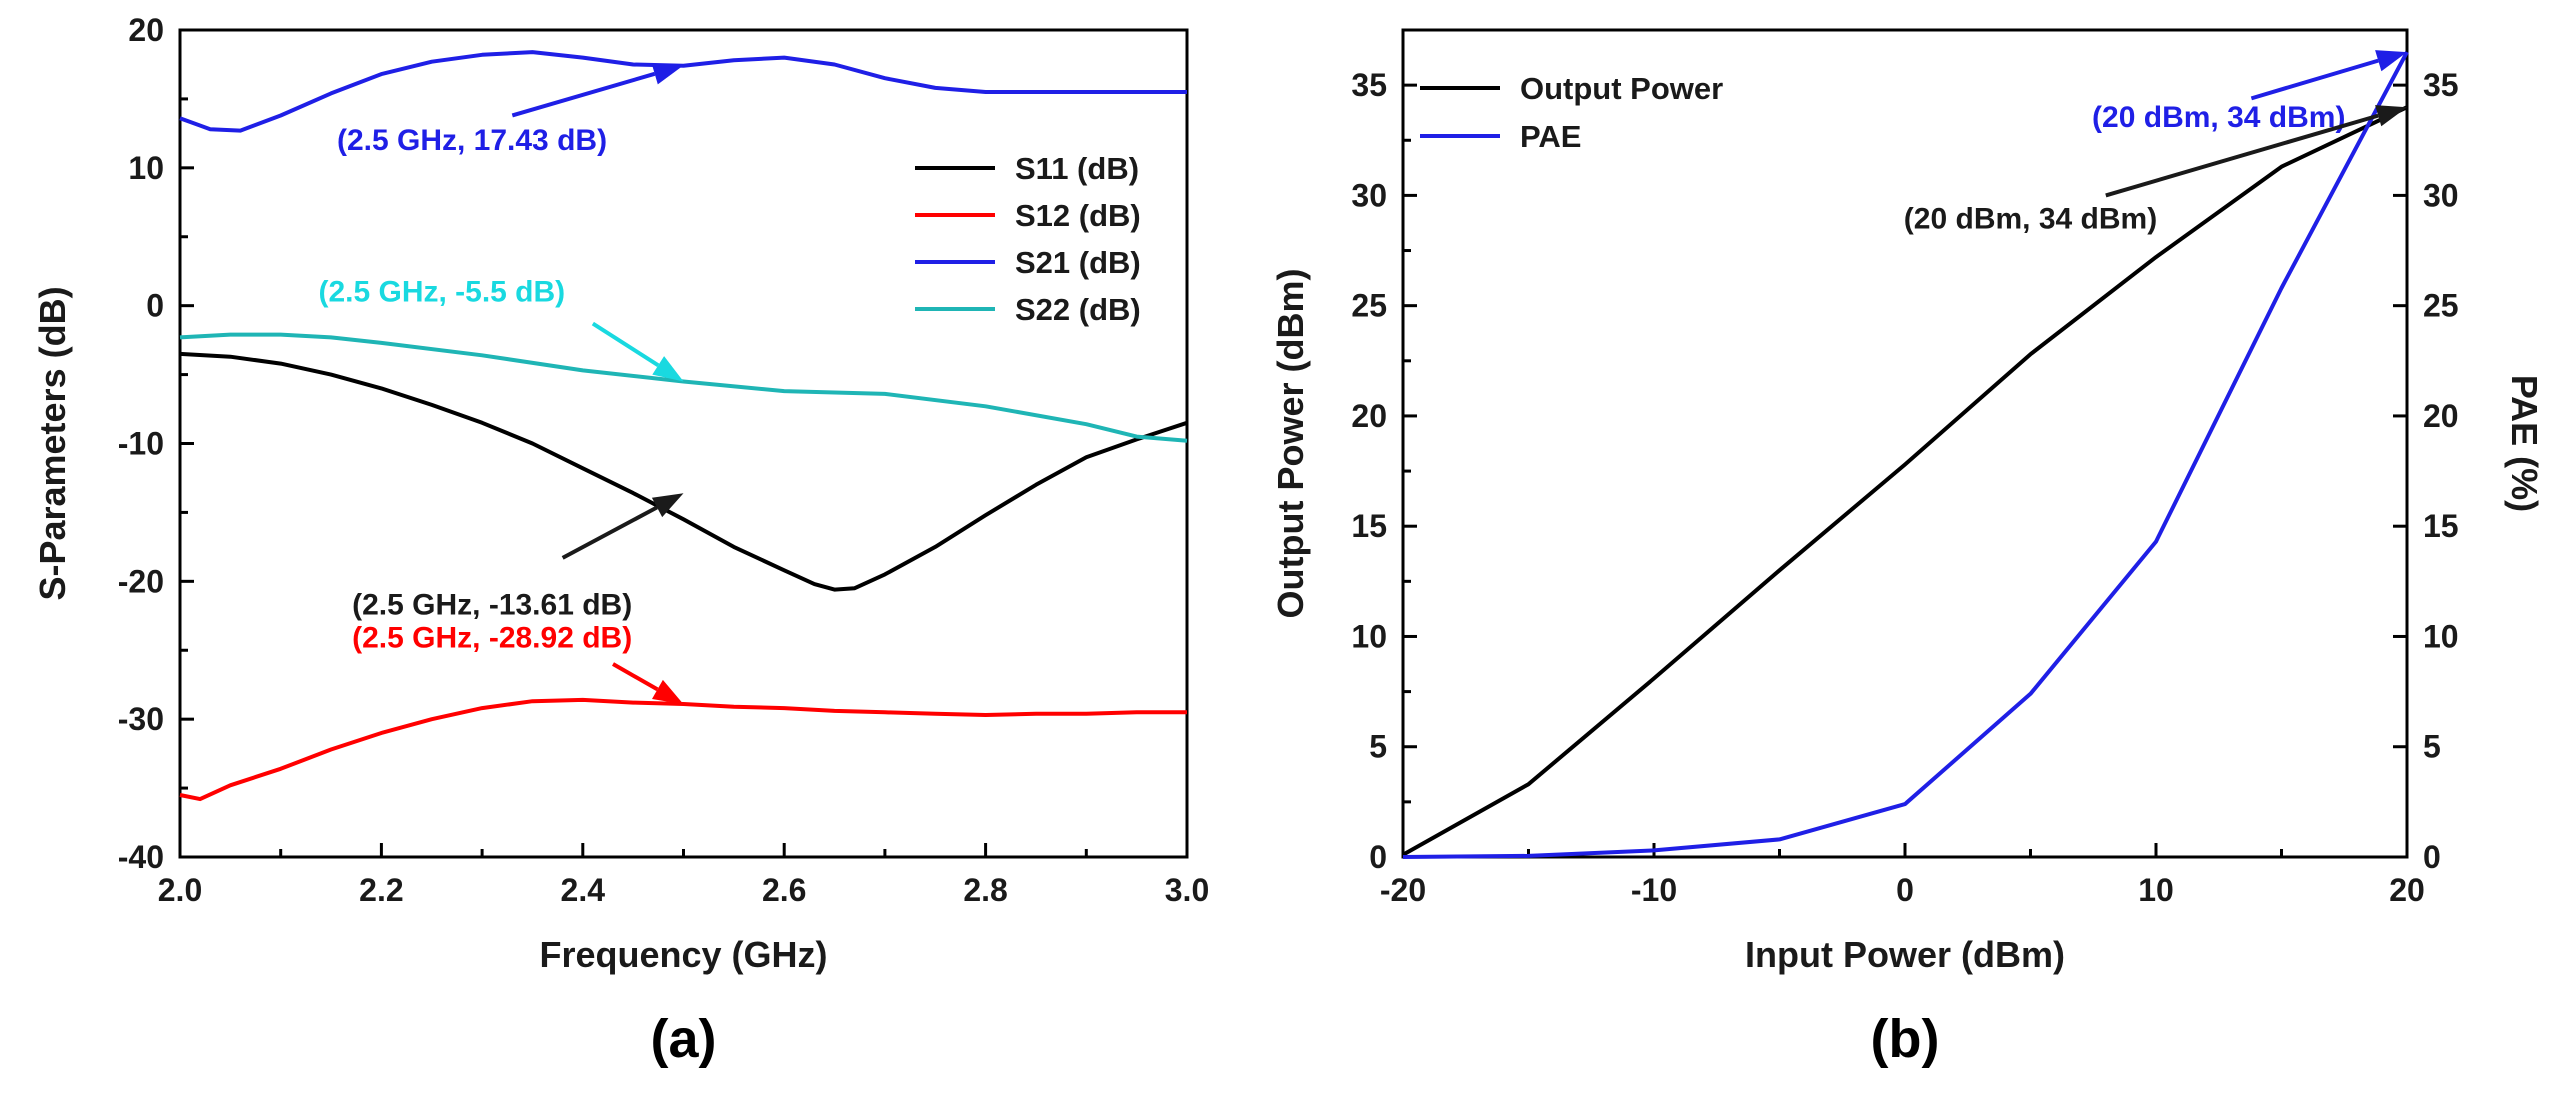  What do you see at coordinates (518, 557) in the screenshot?
I see `annotation: (2.5 GHz, -13.61 dB)` at bounding box center [518, 557].